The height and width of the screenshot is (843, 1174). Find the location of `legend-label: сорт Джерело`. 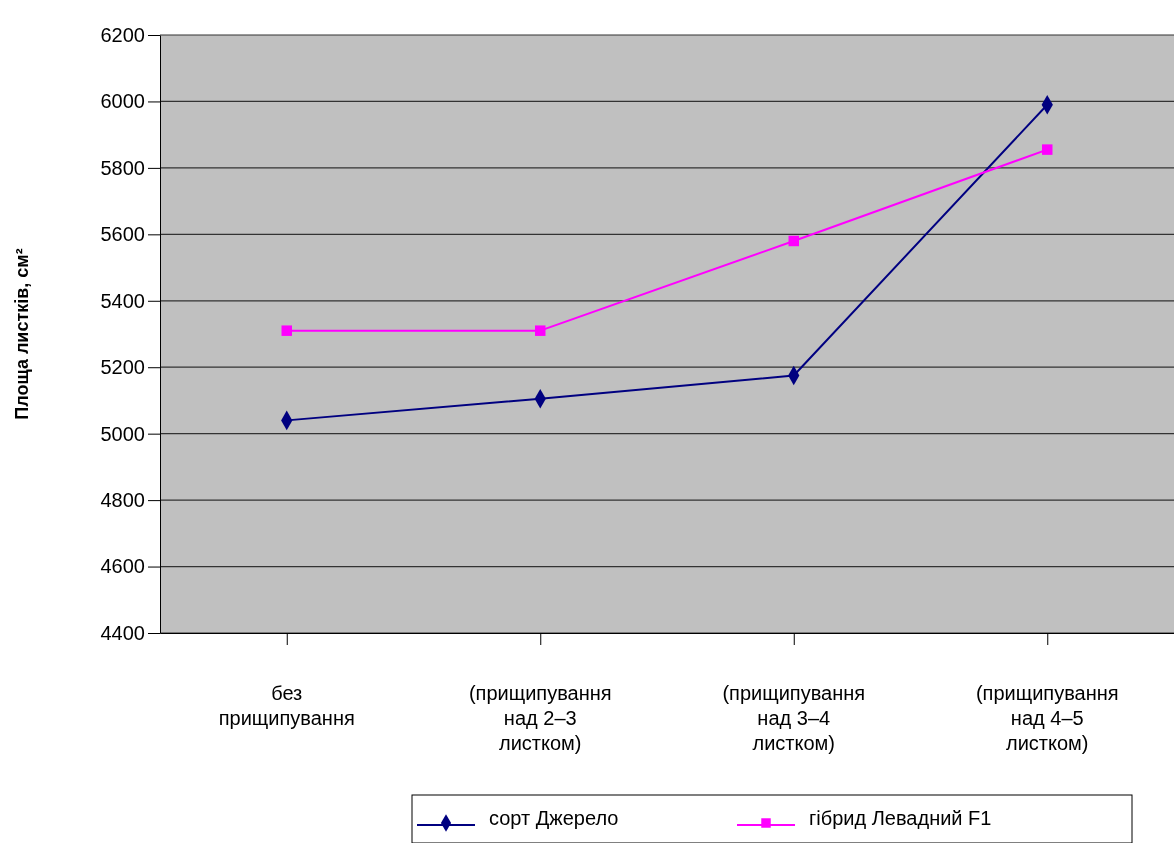

legend-label: сорт Джерело is located at coordinates (554, 818).